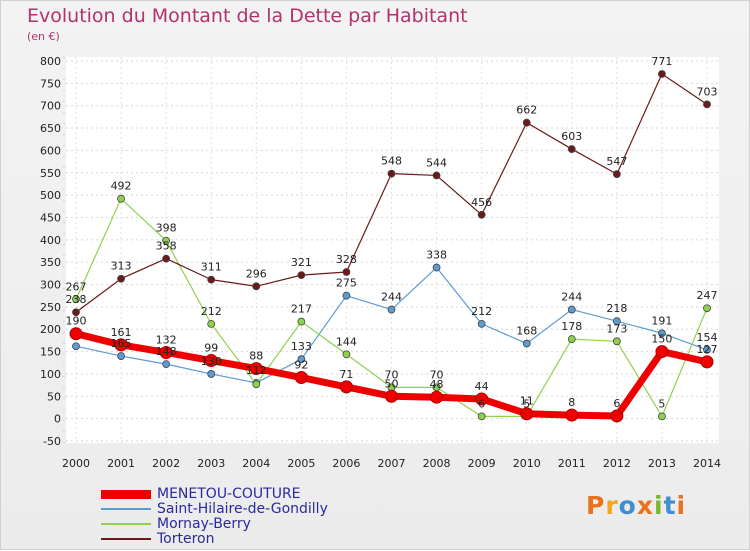 The width and height of the screenshot is (750, 551). What do you see at coordinates (50, 240) in the screenshot?
I see `y-tick-label: 400` at bounding box center [50, 240].